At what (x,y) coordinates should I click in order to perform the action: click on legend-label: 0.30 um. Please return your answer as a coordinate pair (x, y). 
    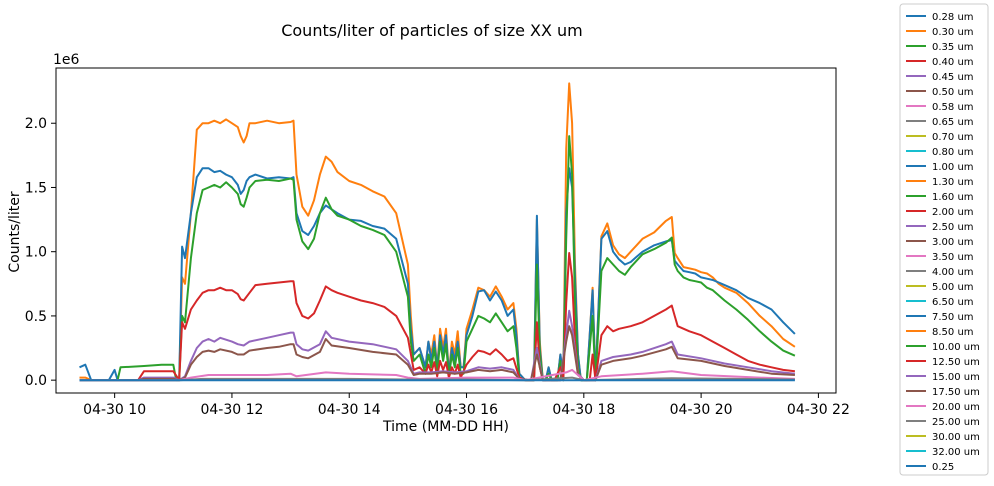
    Looking at the image, I should click on (953, 32).